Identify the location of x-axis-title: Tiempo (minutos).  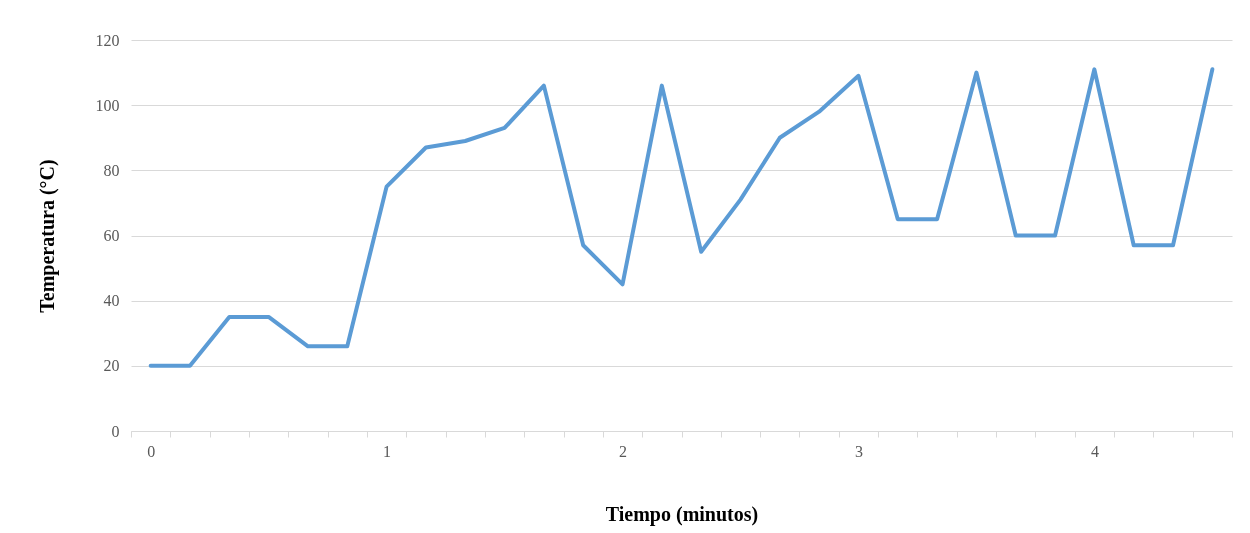
(682, 514).